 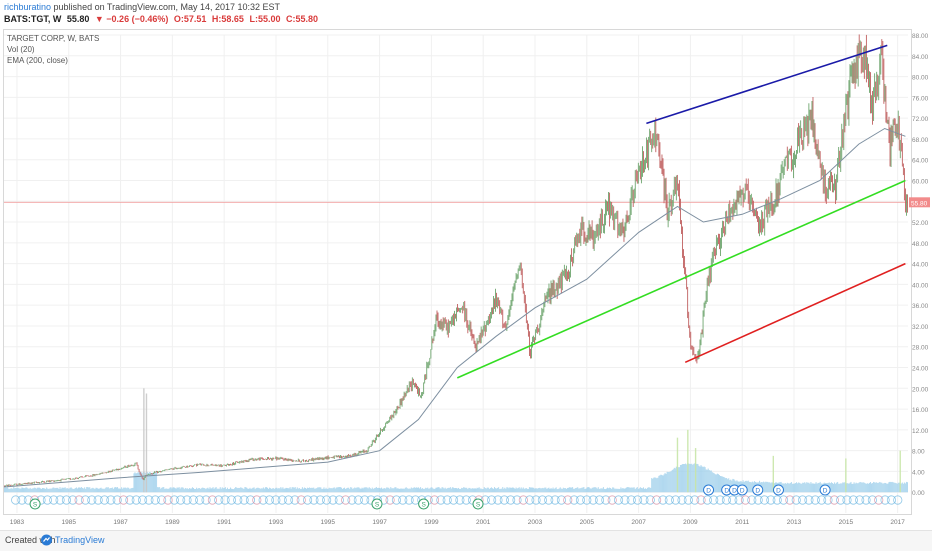 I want to click on trend-line-bottom, so click(x=795, y=313).